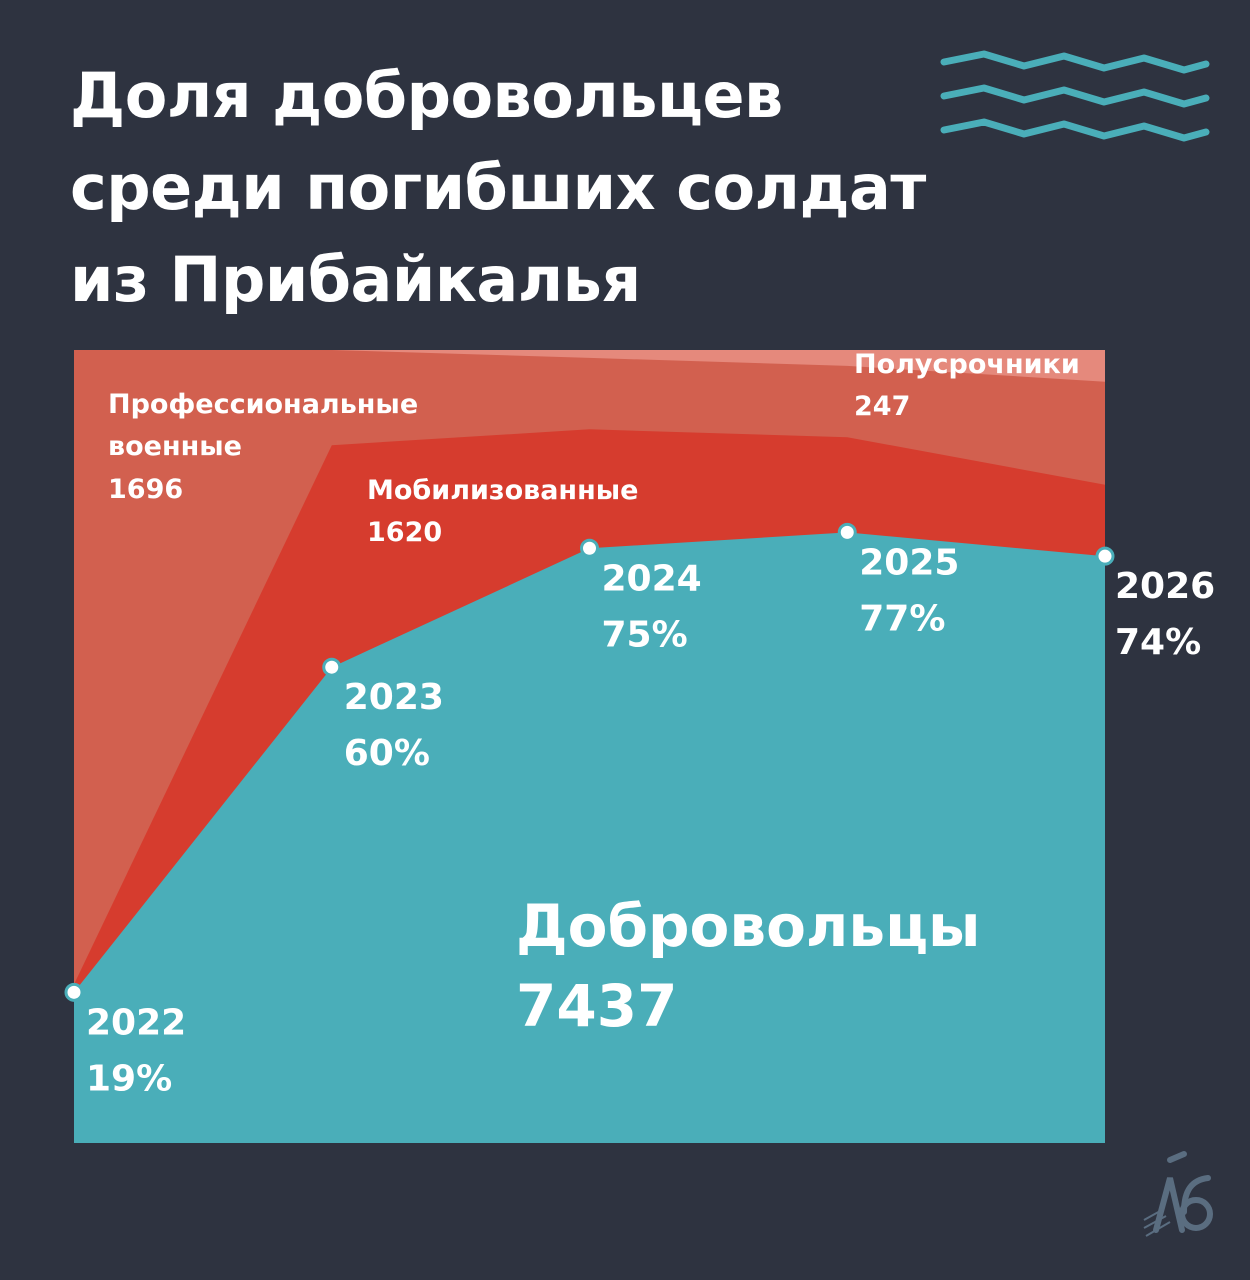  I want to click on label-professional-line2: военные, so click(175, 446).